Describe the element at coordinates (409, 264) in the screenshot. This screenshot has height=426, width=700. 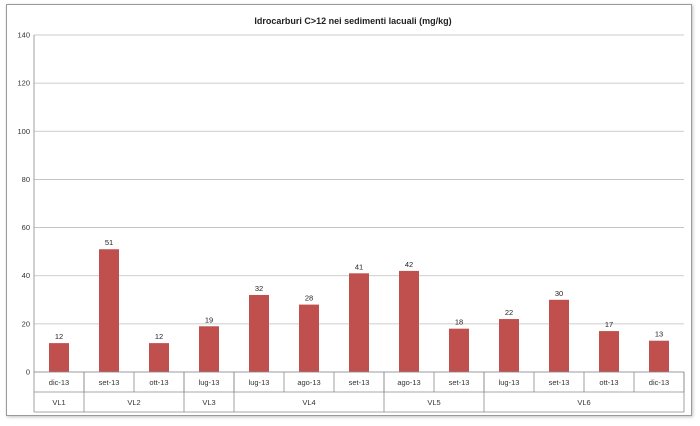
I see `data-label: 42` at that location.